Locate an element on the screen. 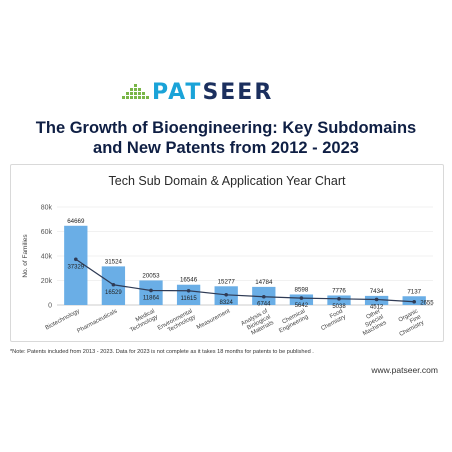 Image resolution: width=452 pixels, height=452 pixels. line-value-label: 37329 is located at coordinates (75, 267).